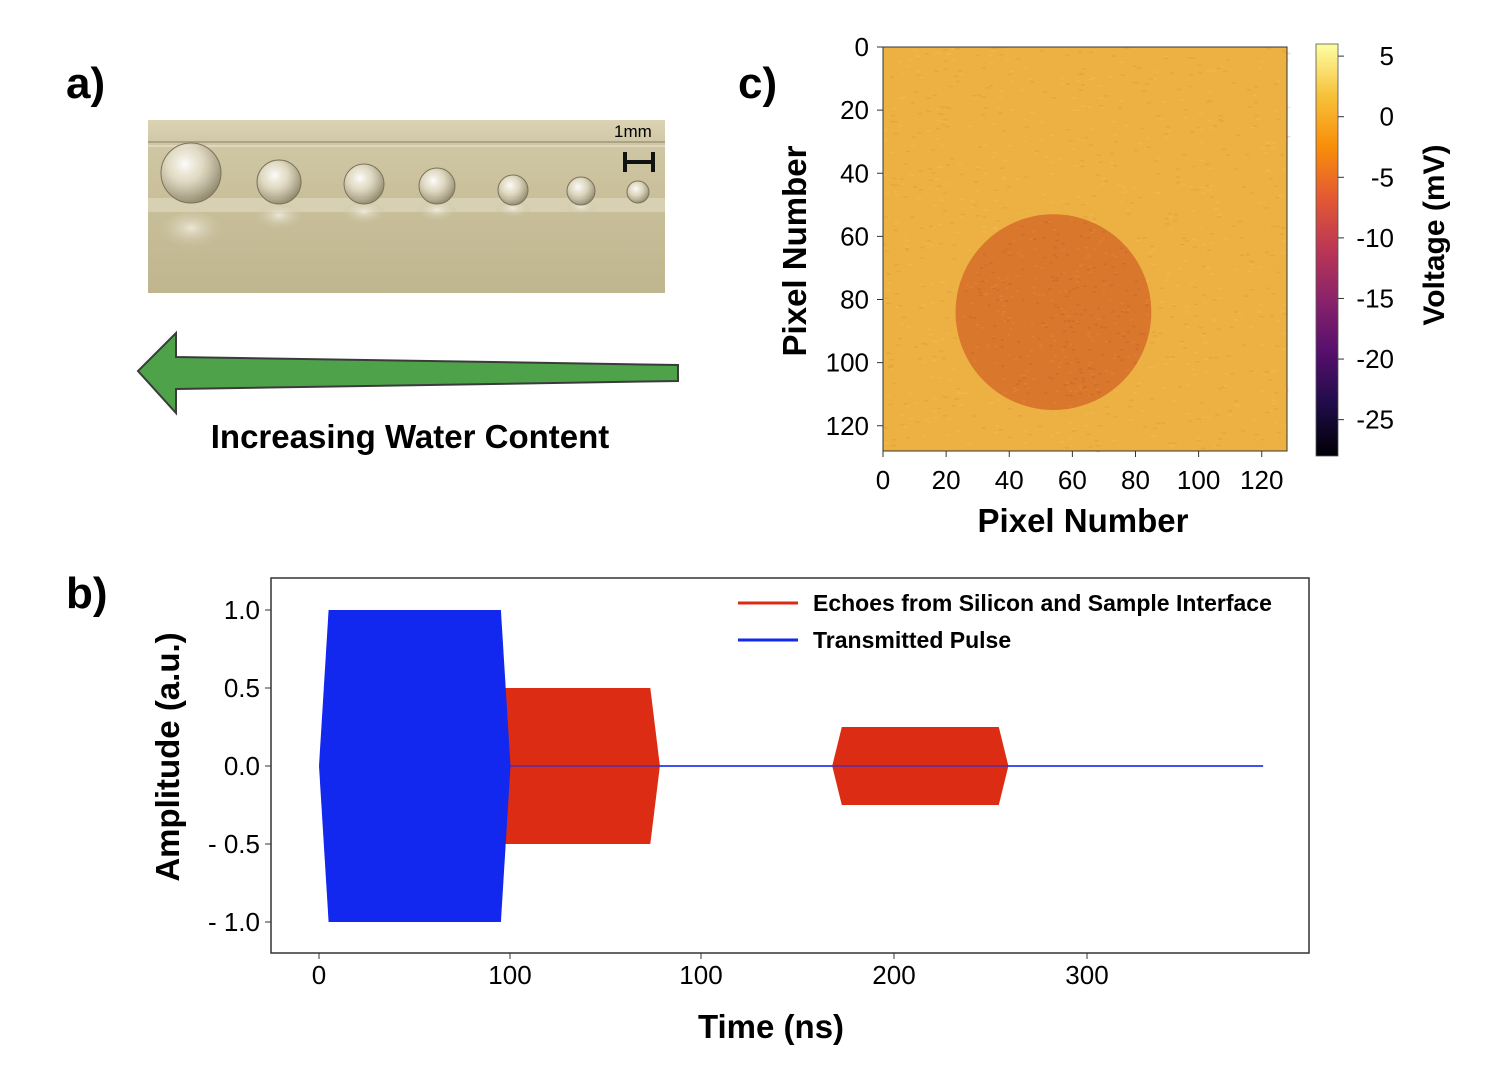  Describe the element at coordinates (319, 975) in the screenshot. I see `waveform-x-tick-label: 0` at that location.